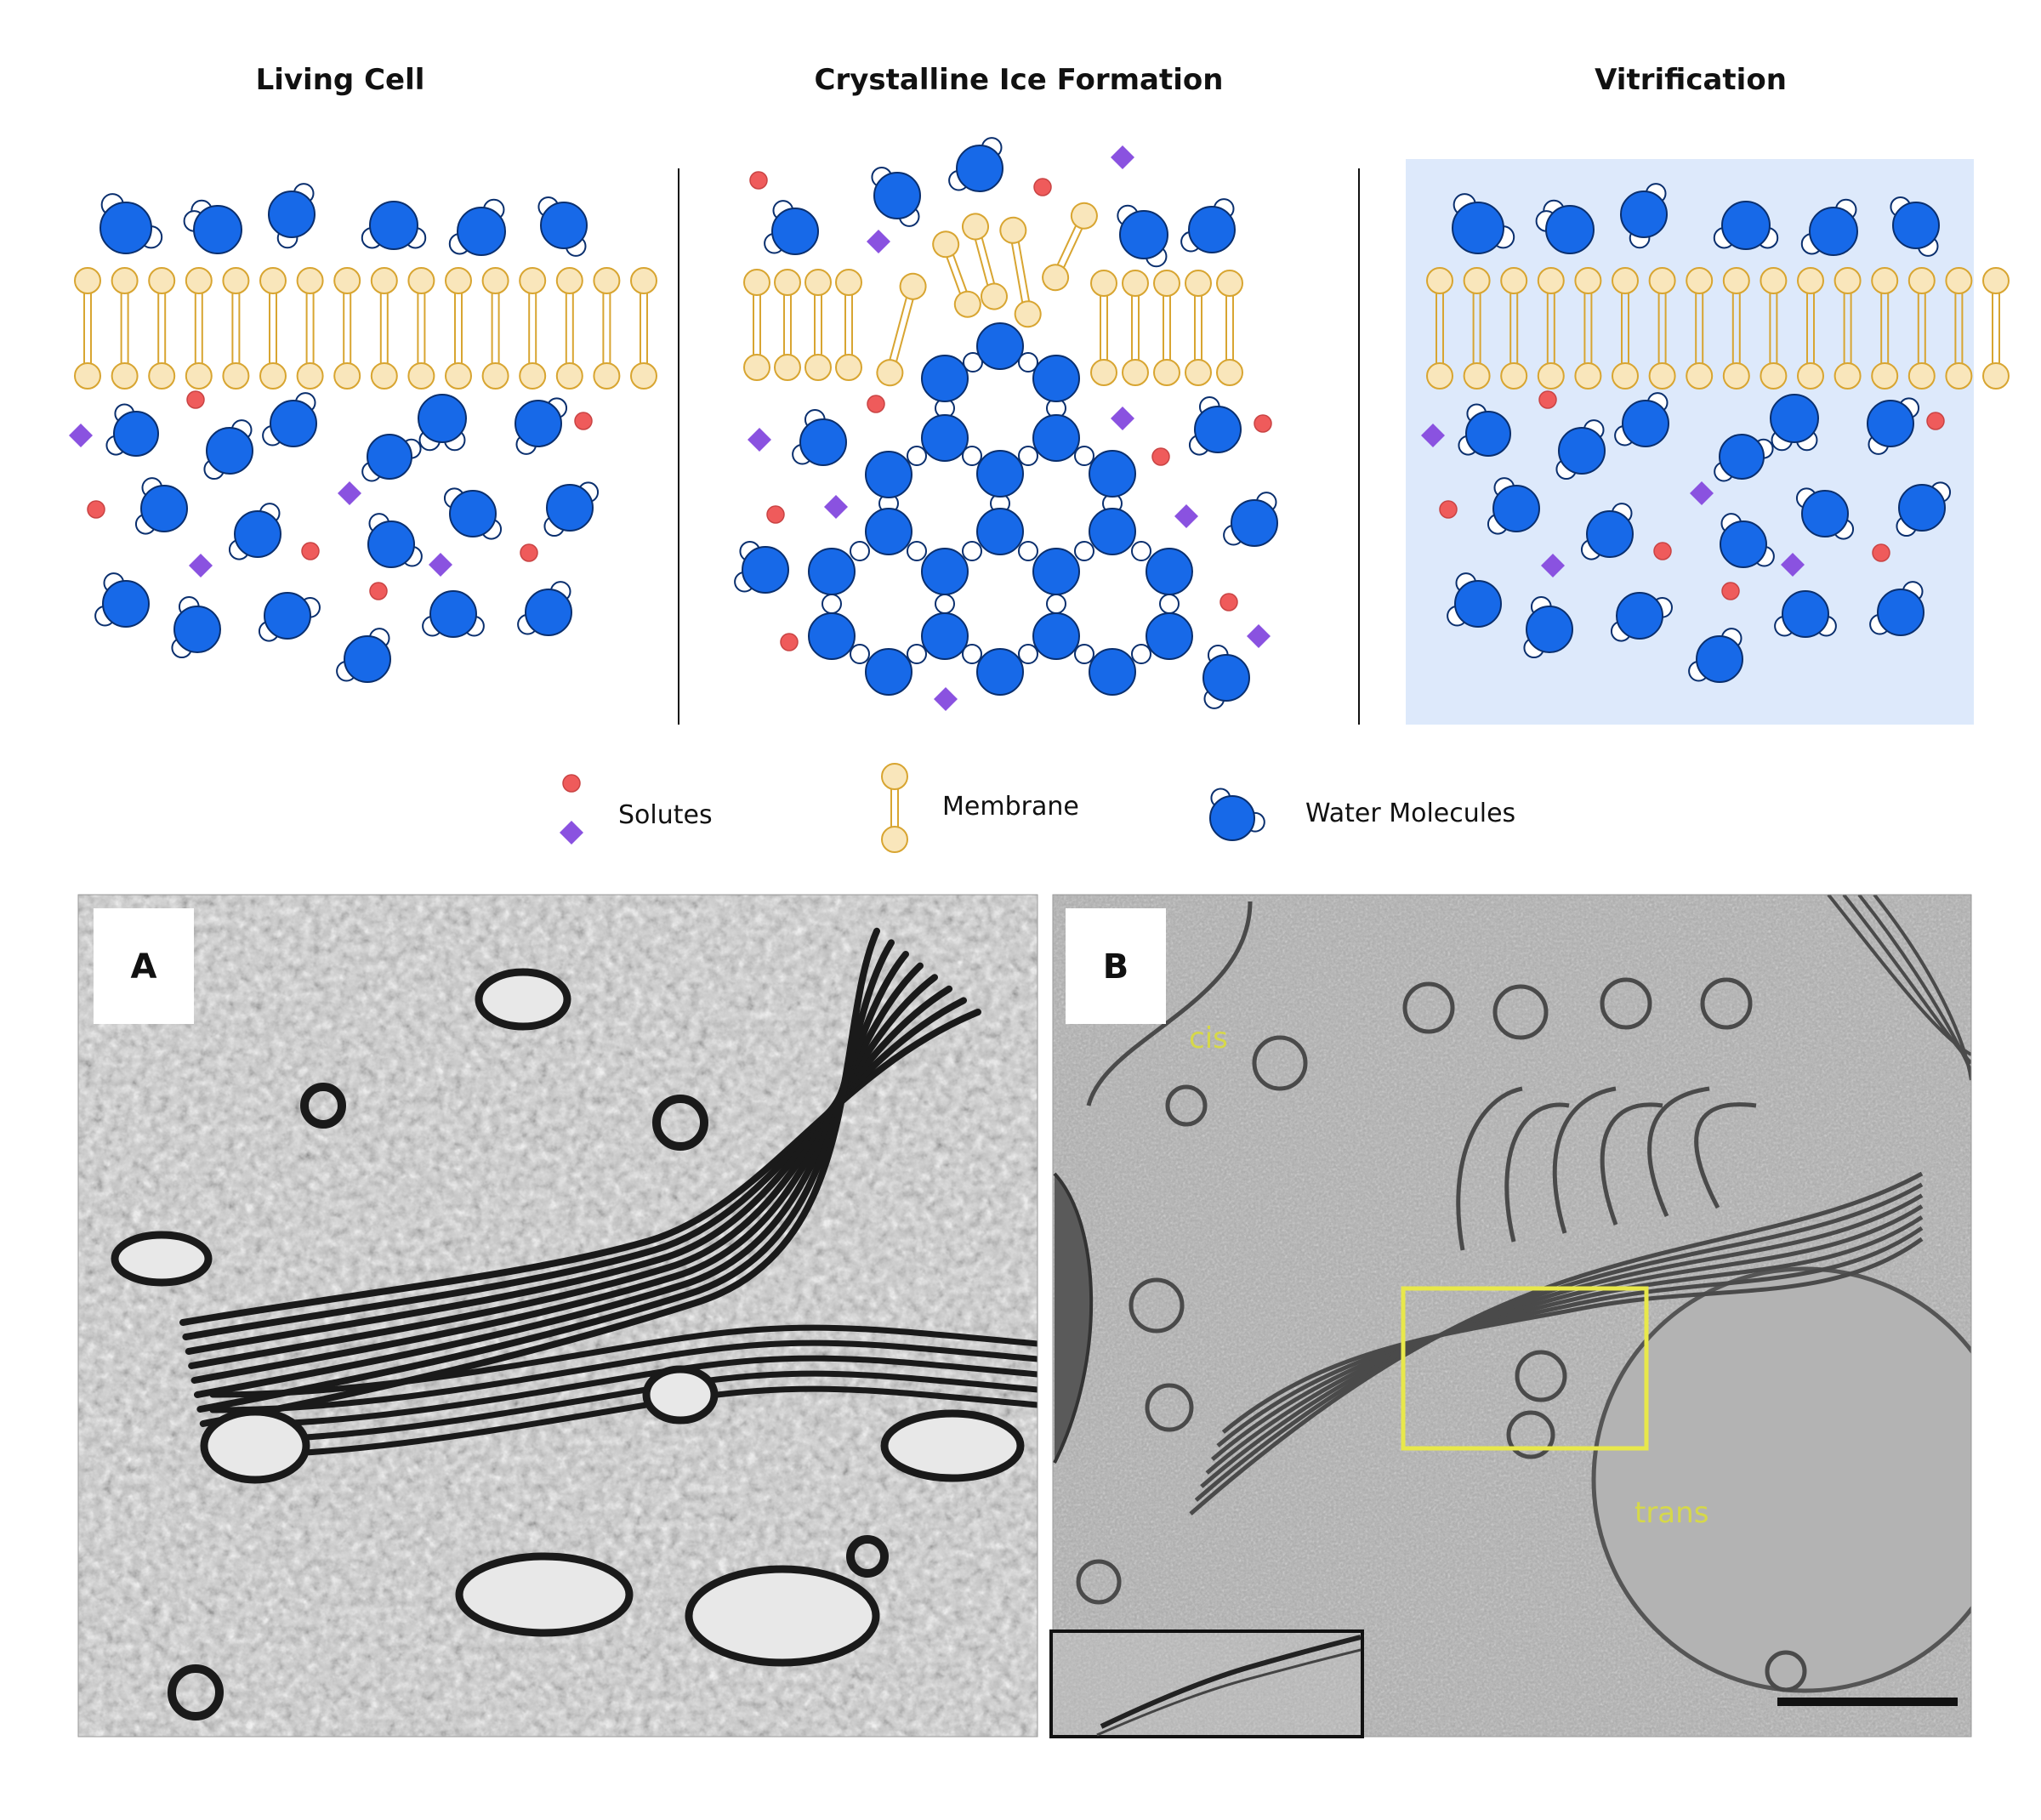 The image size is (2041, 1820). I want to click on legend-solutes-label: Solutes, so click(665, 815).